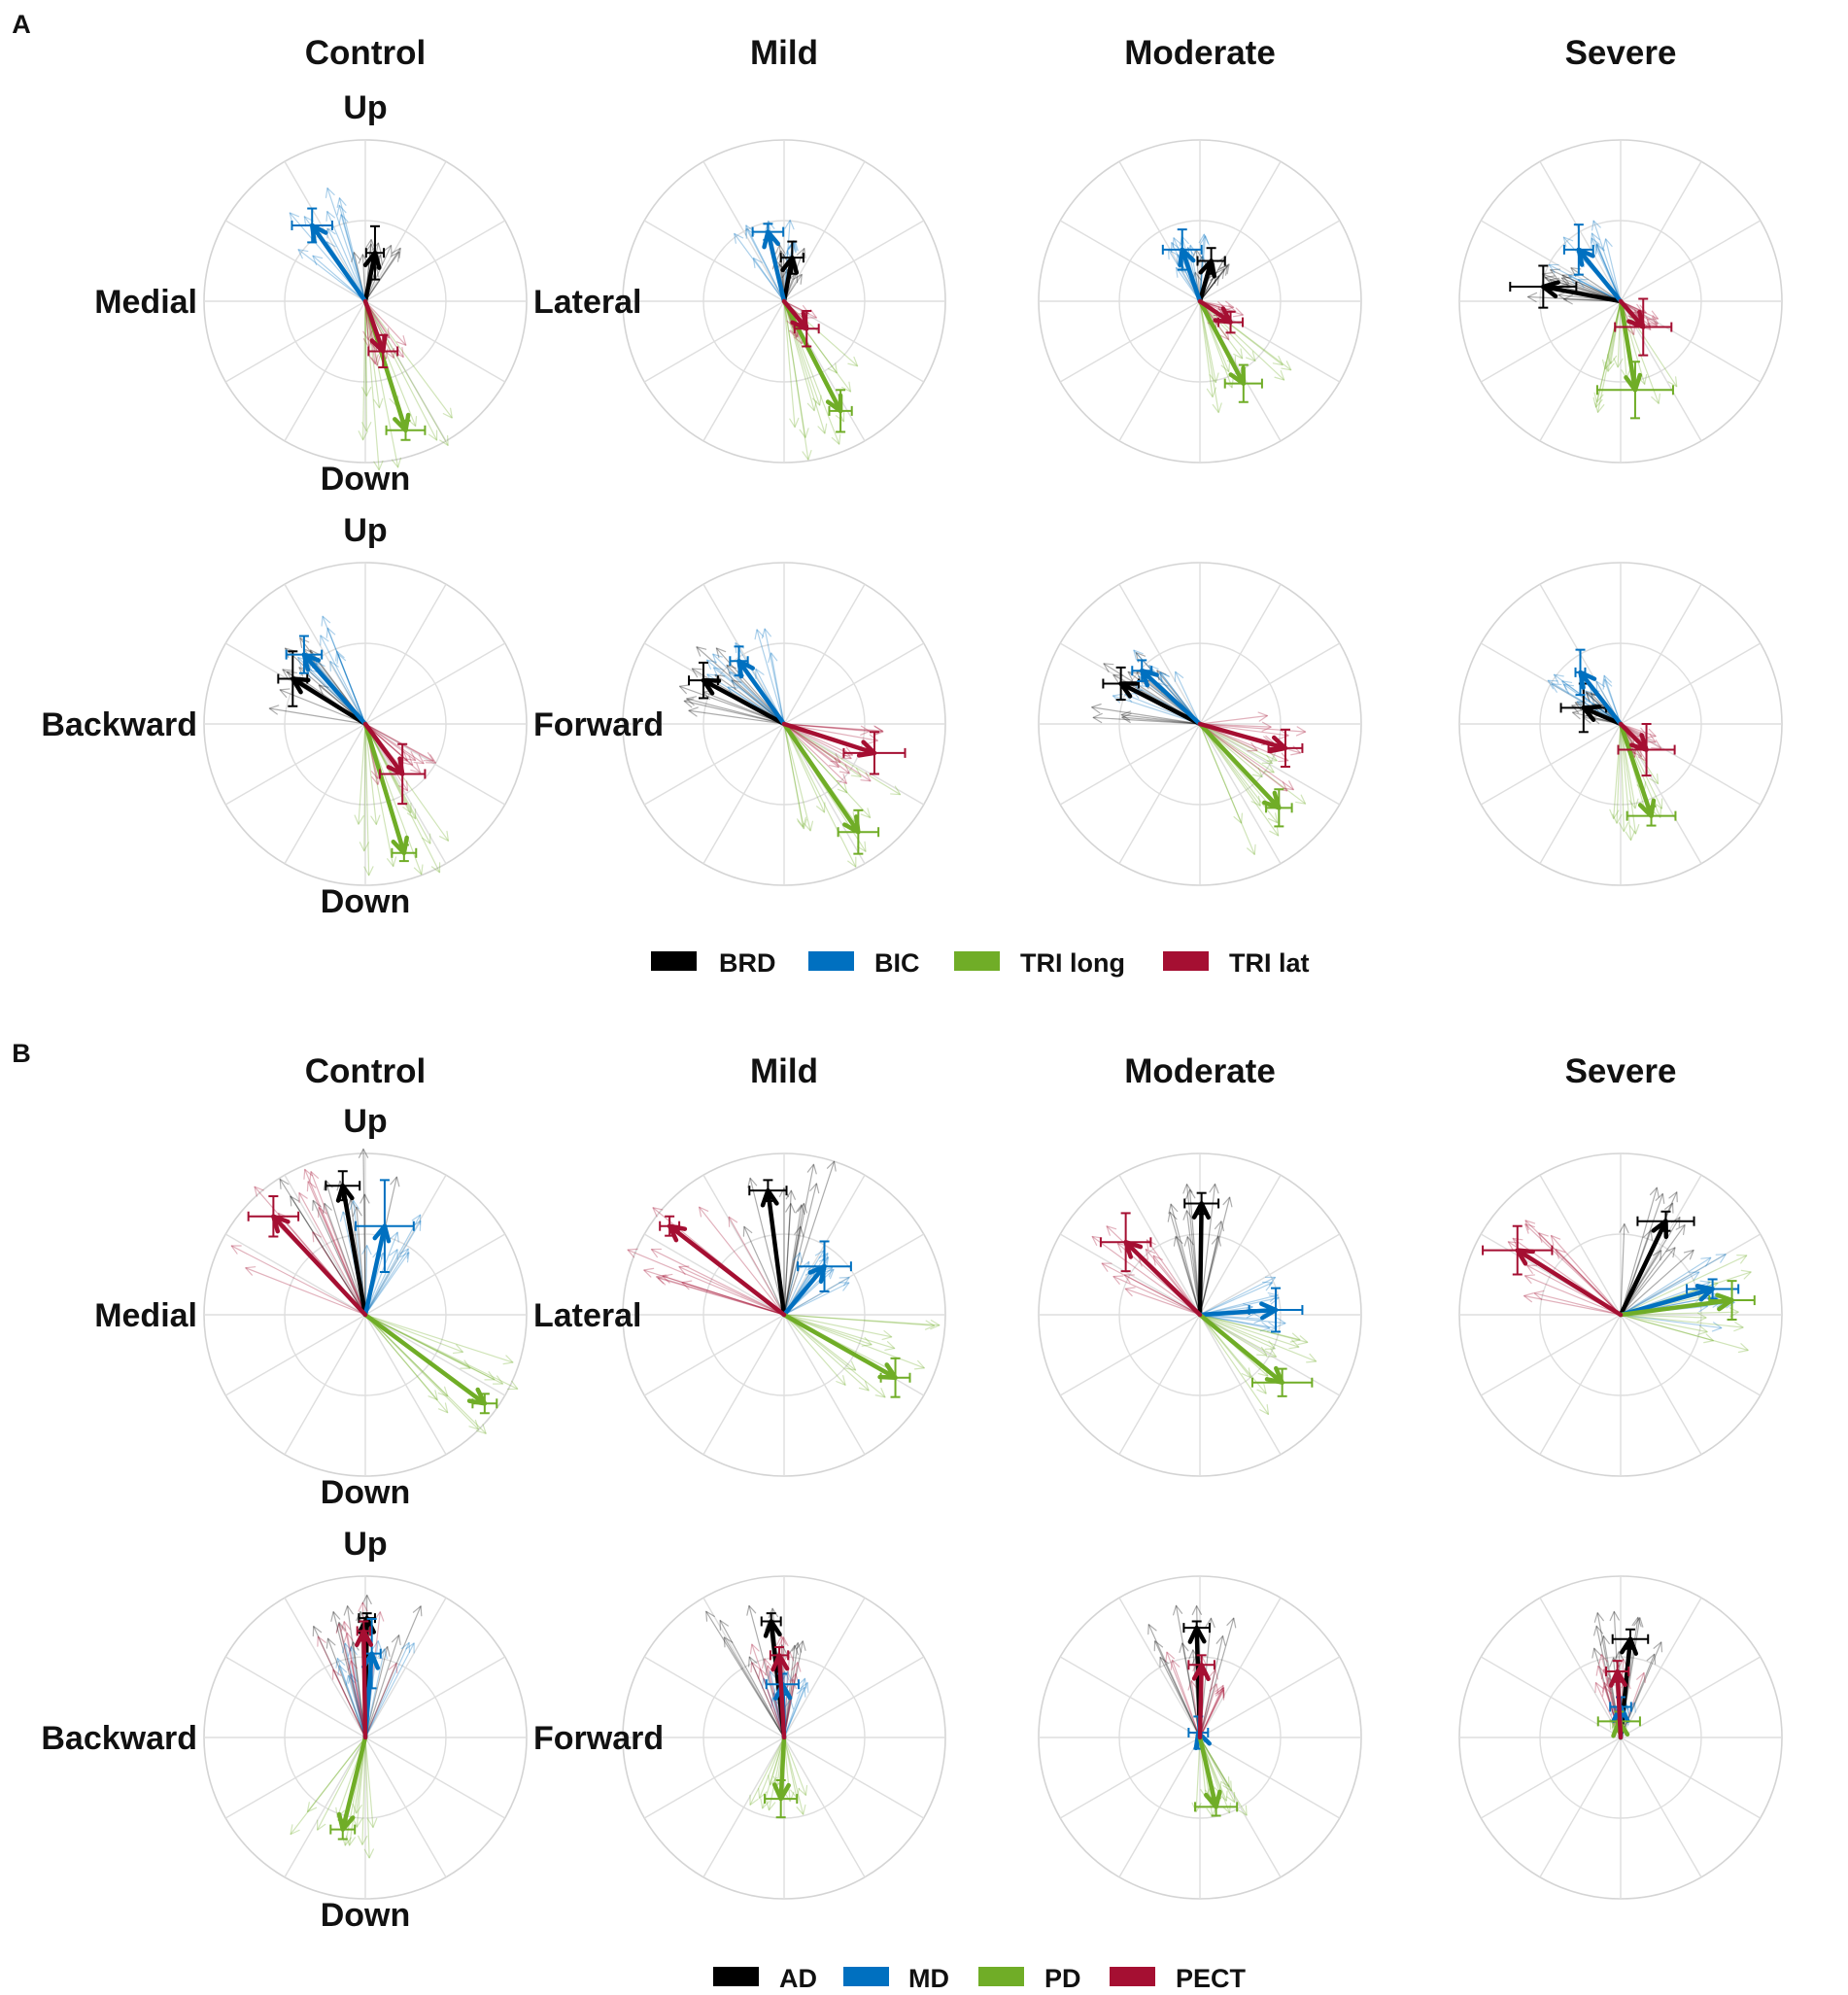 The image size is (1848, 1995). Describe the element at coordinates (1636, 769) in the screenshot. I see `mean-arrow-tri-long` at that location.